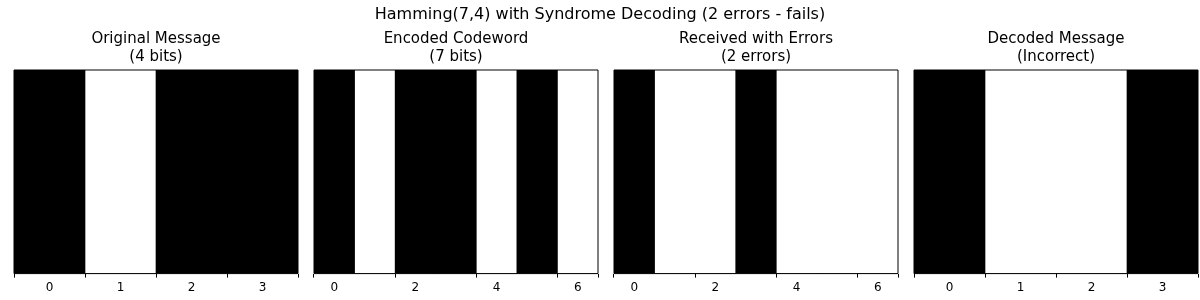  Describe the element at coordinates (156, 46) in the screenshot. I see `chart-title: Original Message (4 bits)` at that location.